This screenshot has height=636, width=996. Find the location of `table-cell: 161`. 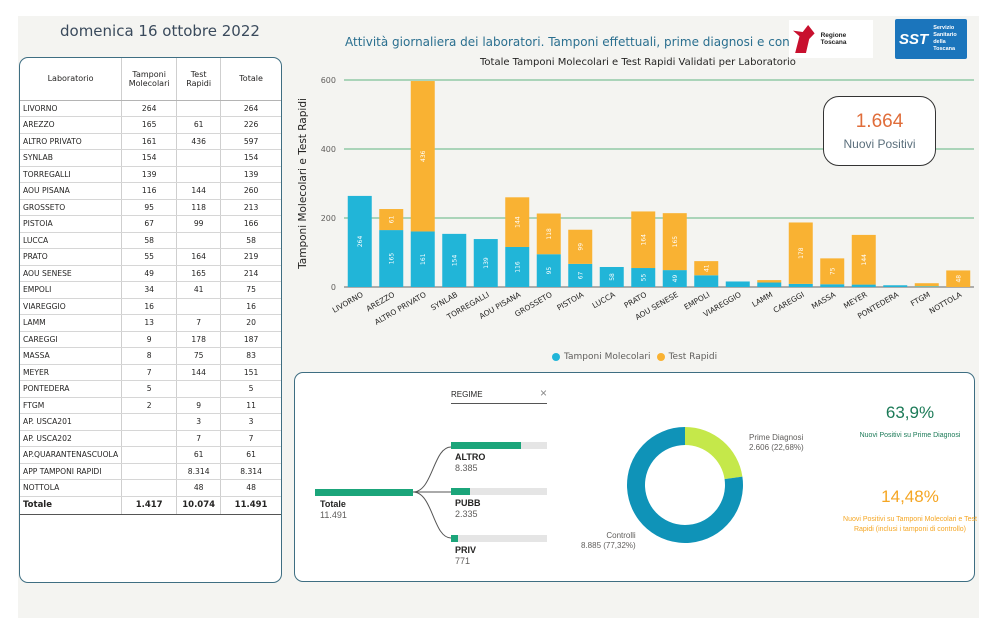

table-cell: 161 is located at coordinates (149, 141).